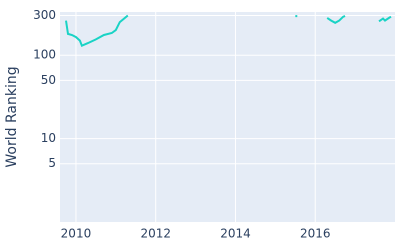 The image size is (400, 250). I want to click on line, so click(228, 31).